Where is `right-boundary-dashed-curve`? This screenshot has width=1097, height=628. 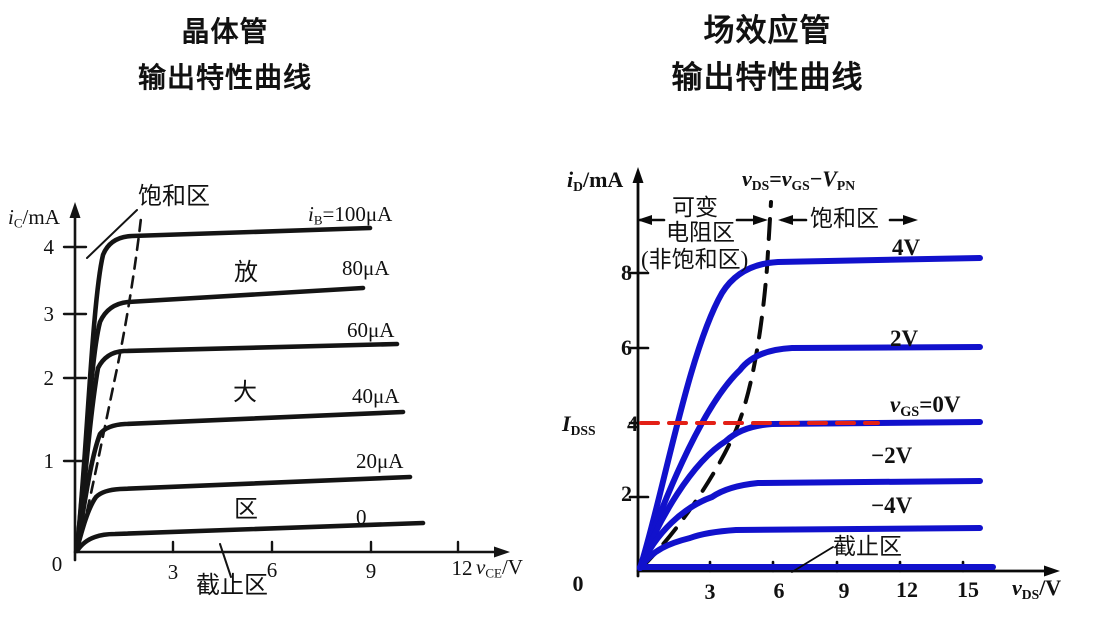 right-boundary-dashed-curve is located at coordinates (706, 385).